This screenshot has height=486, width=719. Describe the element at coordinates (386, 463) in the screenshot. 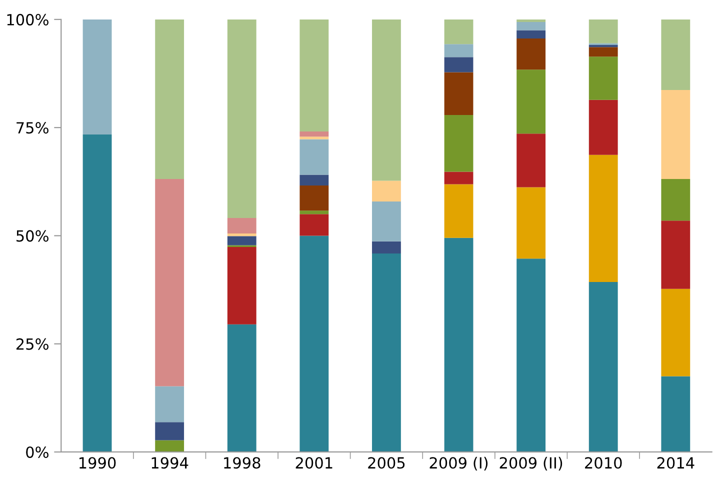

I see `x-tick-label: 2005` at that location.